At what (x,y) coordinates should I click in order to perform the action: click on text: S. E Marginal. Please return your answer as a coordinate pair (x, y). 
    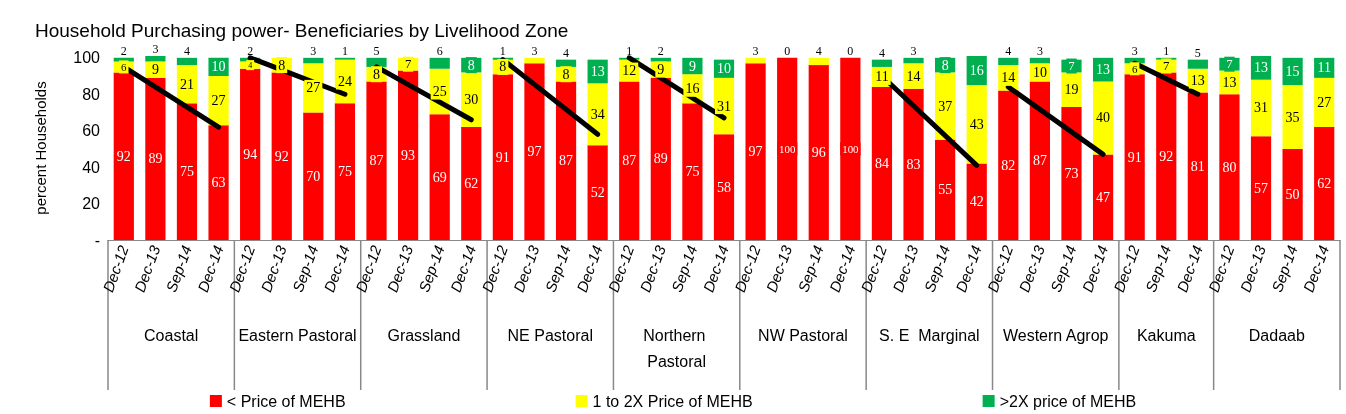
    Looking at the image, I should click on (929, 335).